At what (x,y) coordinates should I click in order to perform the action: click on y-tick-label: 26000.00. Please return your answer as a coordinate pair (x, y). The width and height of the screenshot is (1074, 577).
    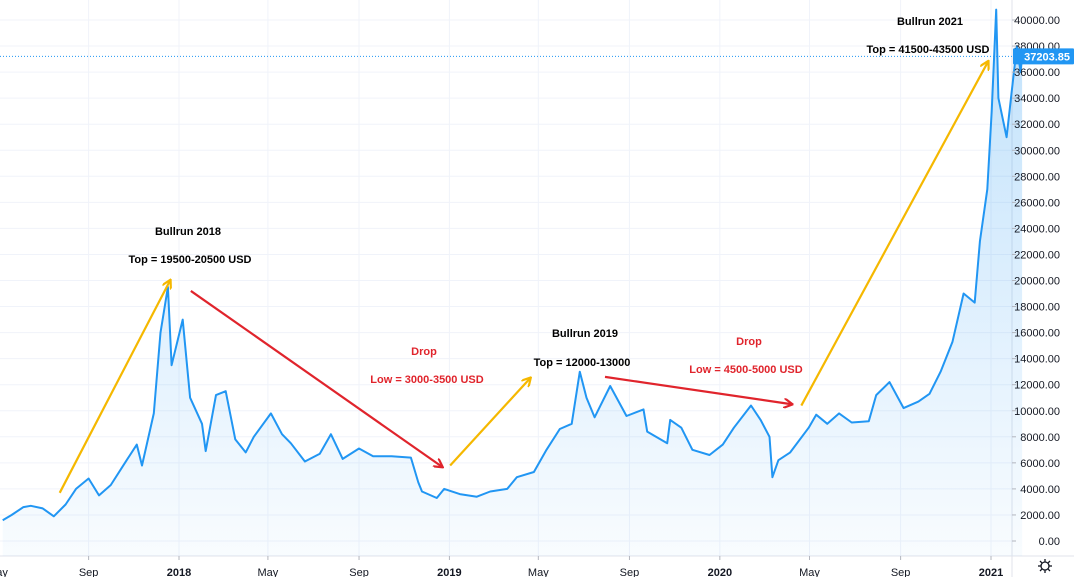
    Looking at the image, I should click on (1037, 203).